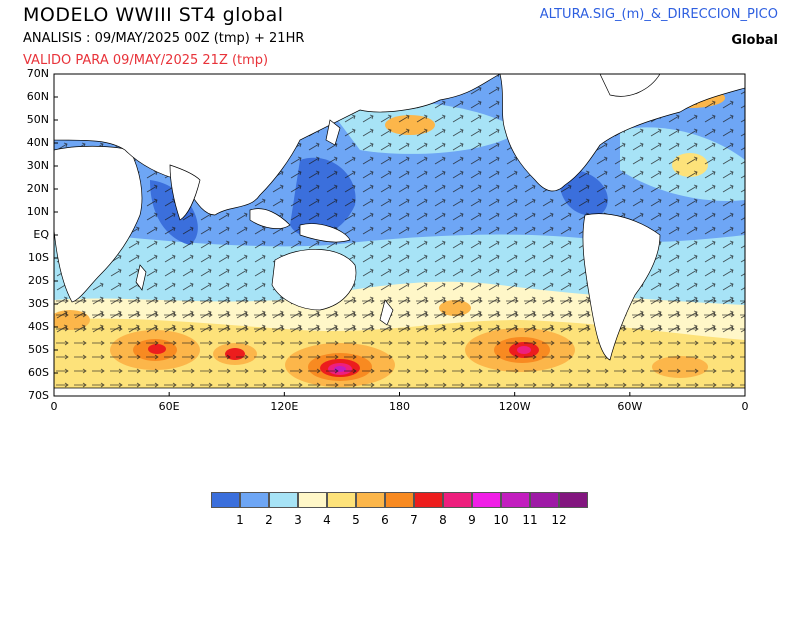 The image size is (800, 618). I want to click on lat-label: 10S, so click(38, 257).